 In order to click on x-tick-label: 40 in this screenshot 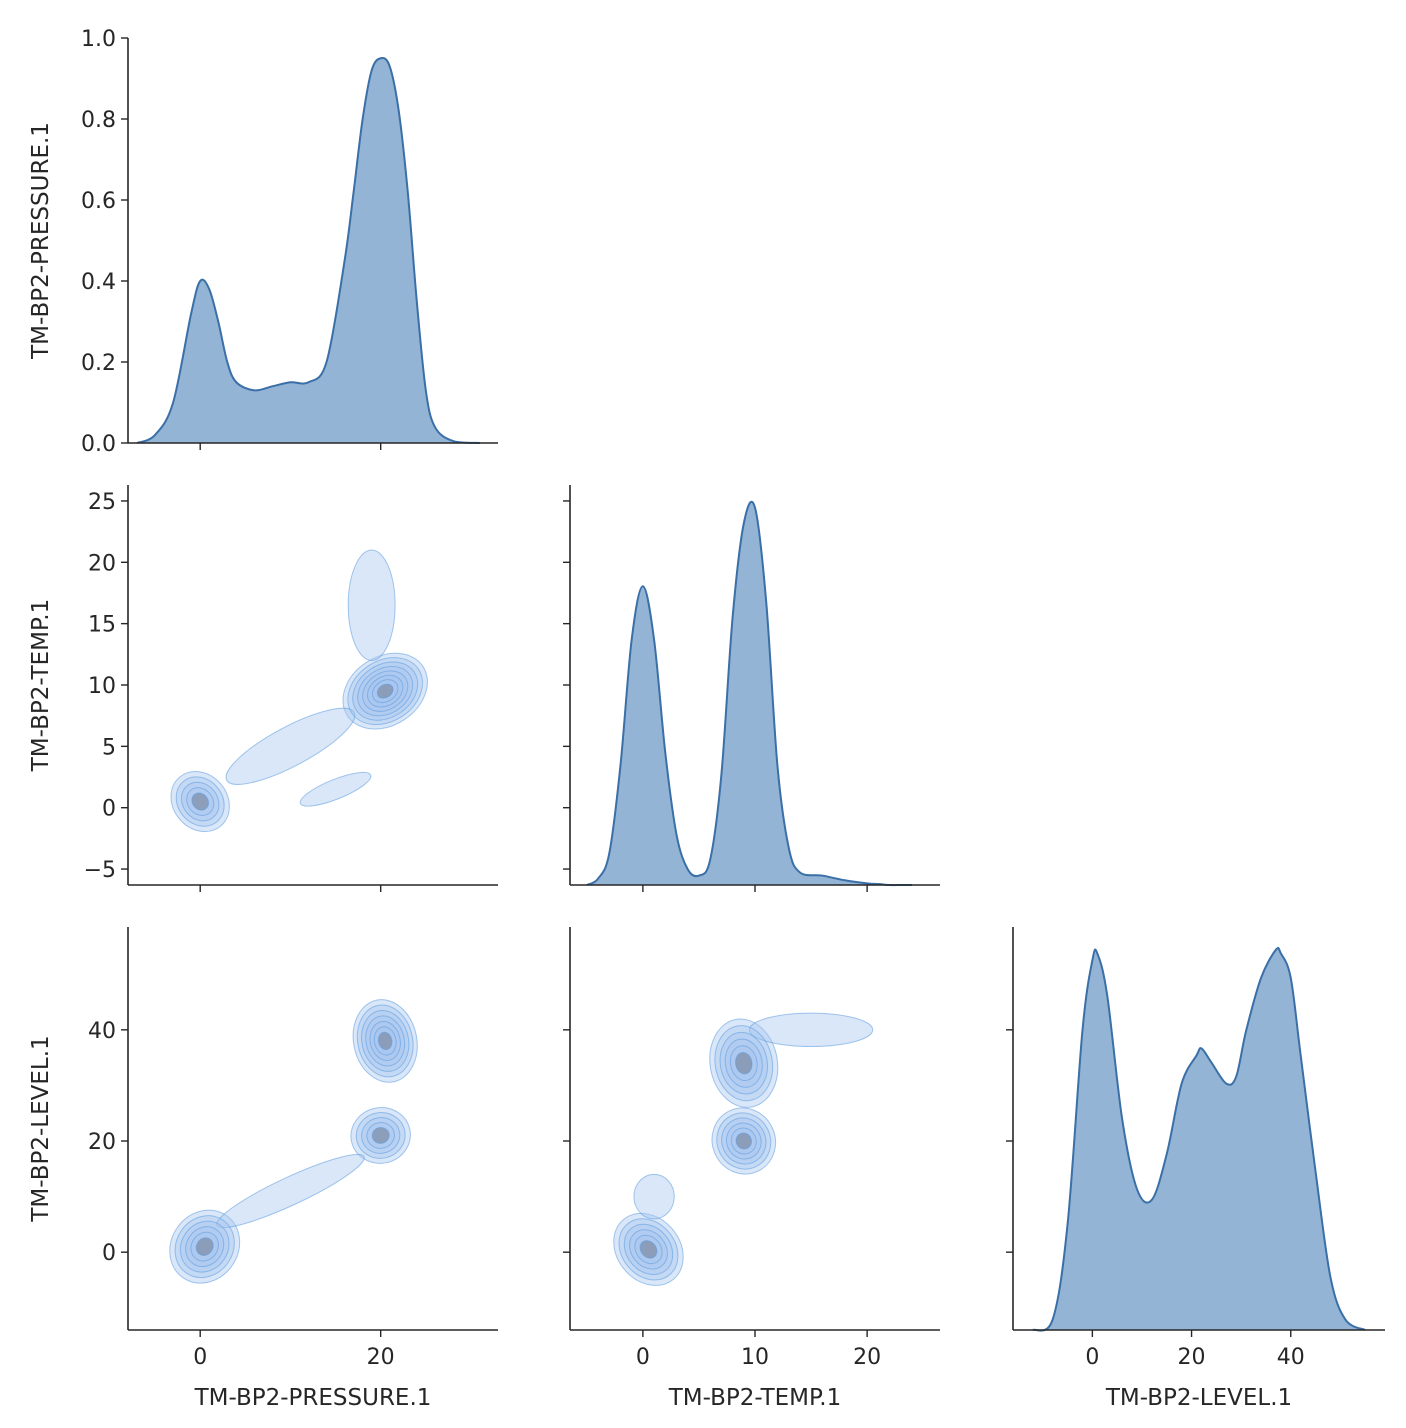, I will do `click(1291, 1357)`.